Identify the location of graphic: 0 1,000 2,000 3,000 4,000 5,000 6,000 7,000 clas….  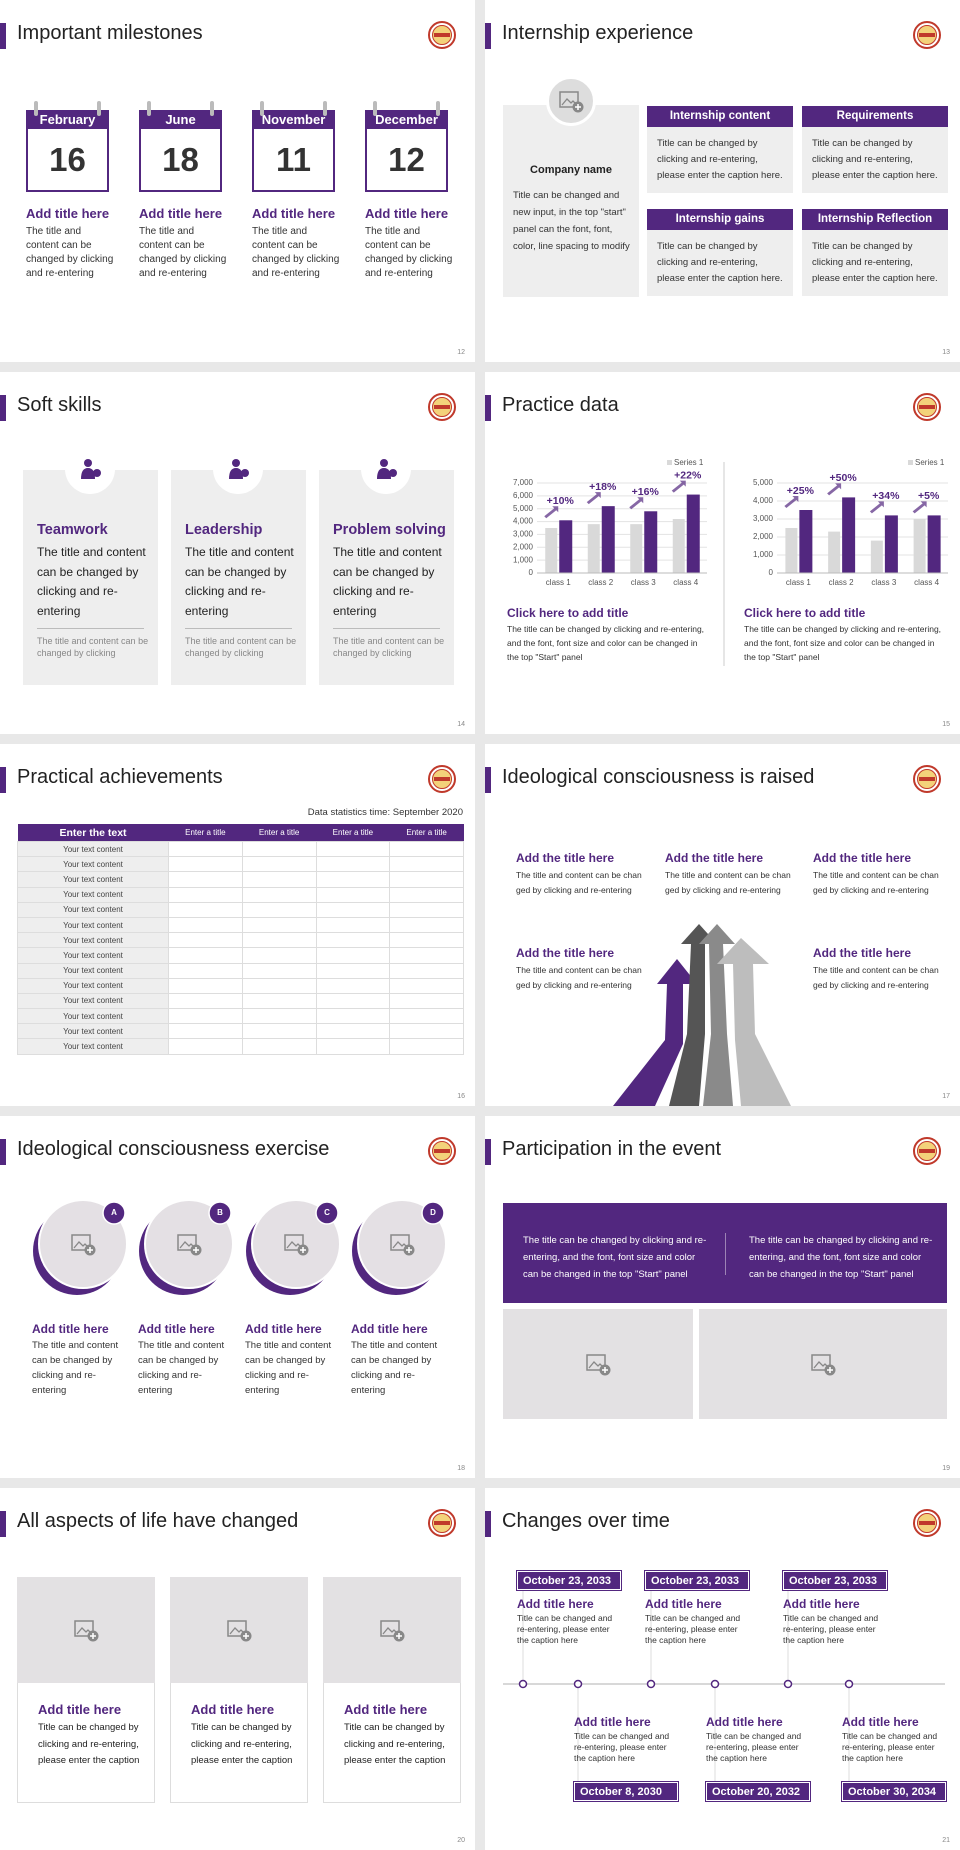
(722, 553).